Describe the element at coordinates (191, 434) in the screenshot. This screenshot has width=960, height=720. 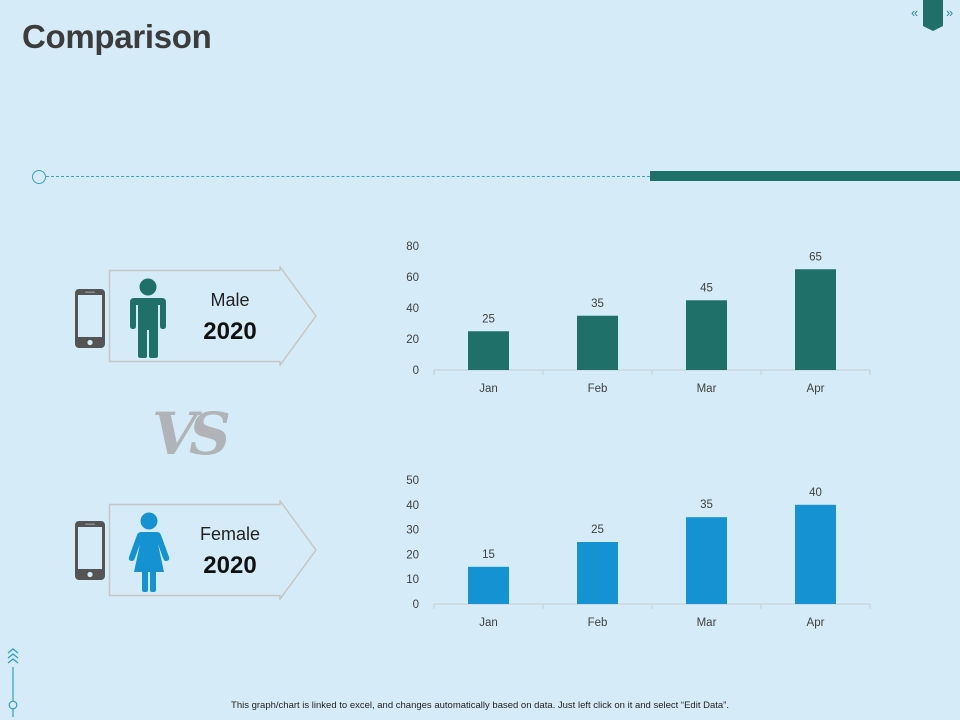
I see `versus-text: VS` at that location.